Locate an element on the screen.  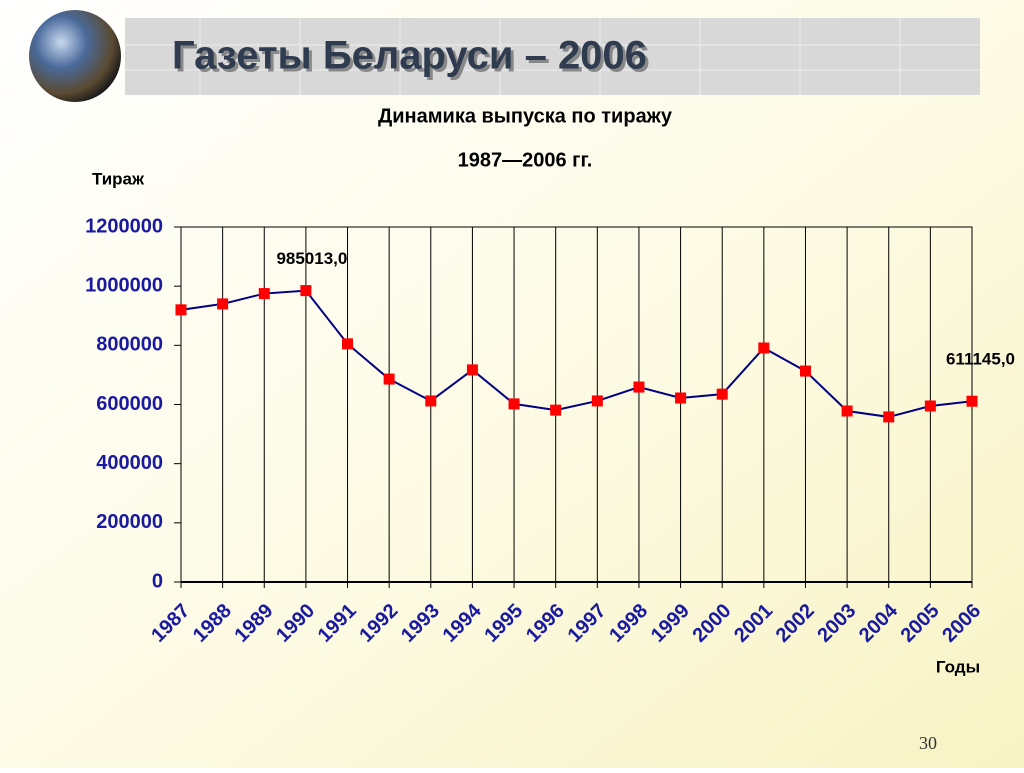
series-line is located at coordinates (576, 353).